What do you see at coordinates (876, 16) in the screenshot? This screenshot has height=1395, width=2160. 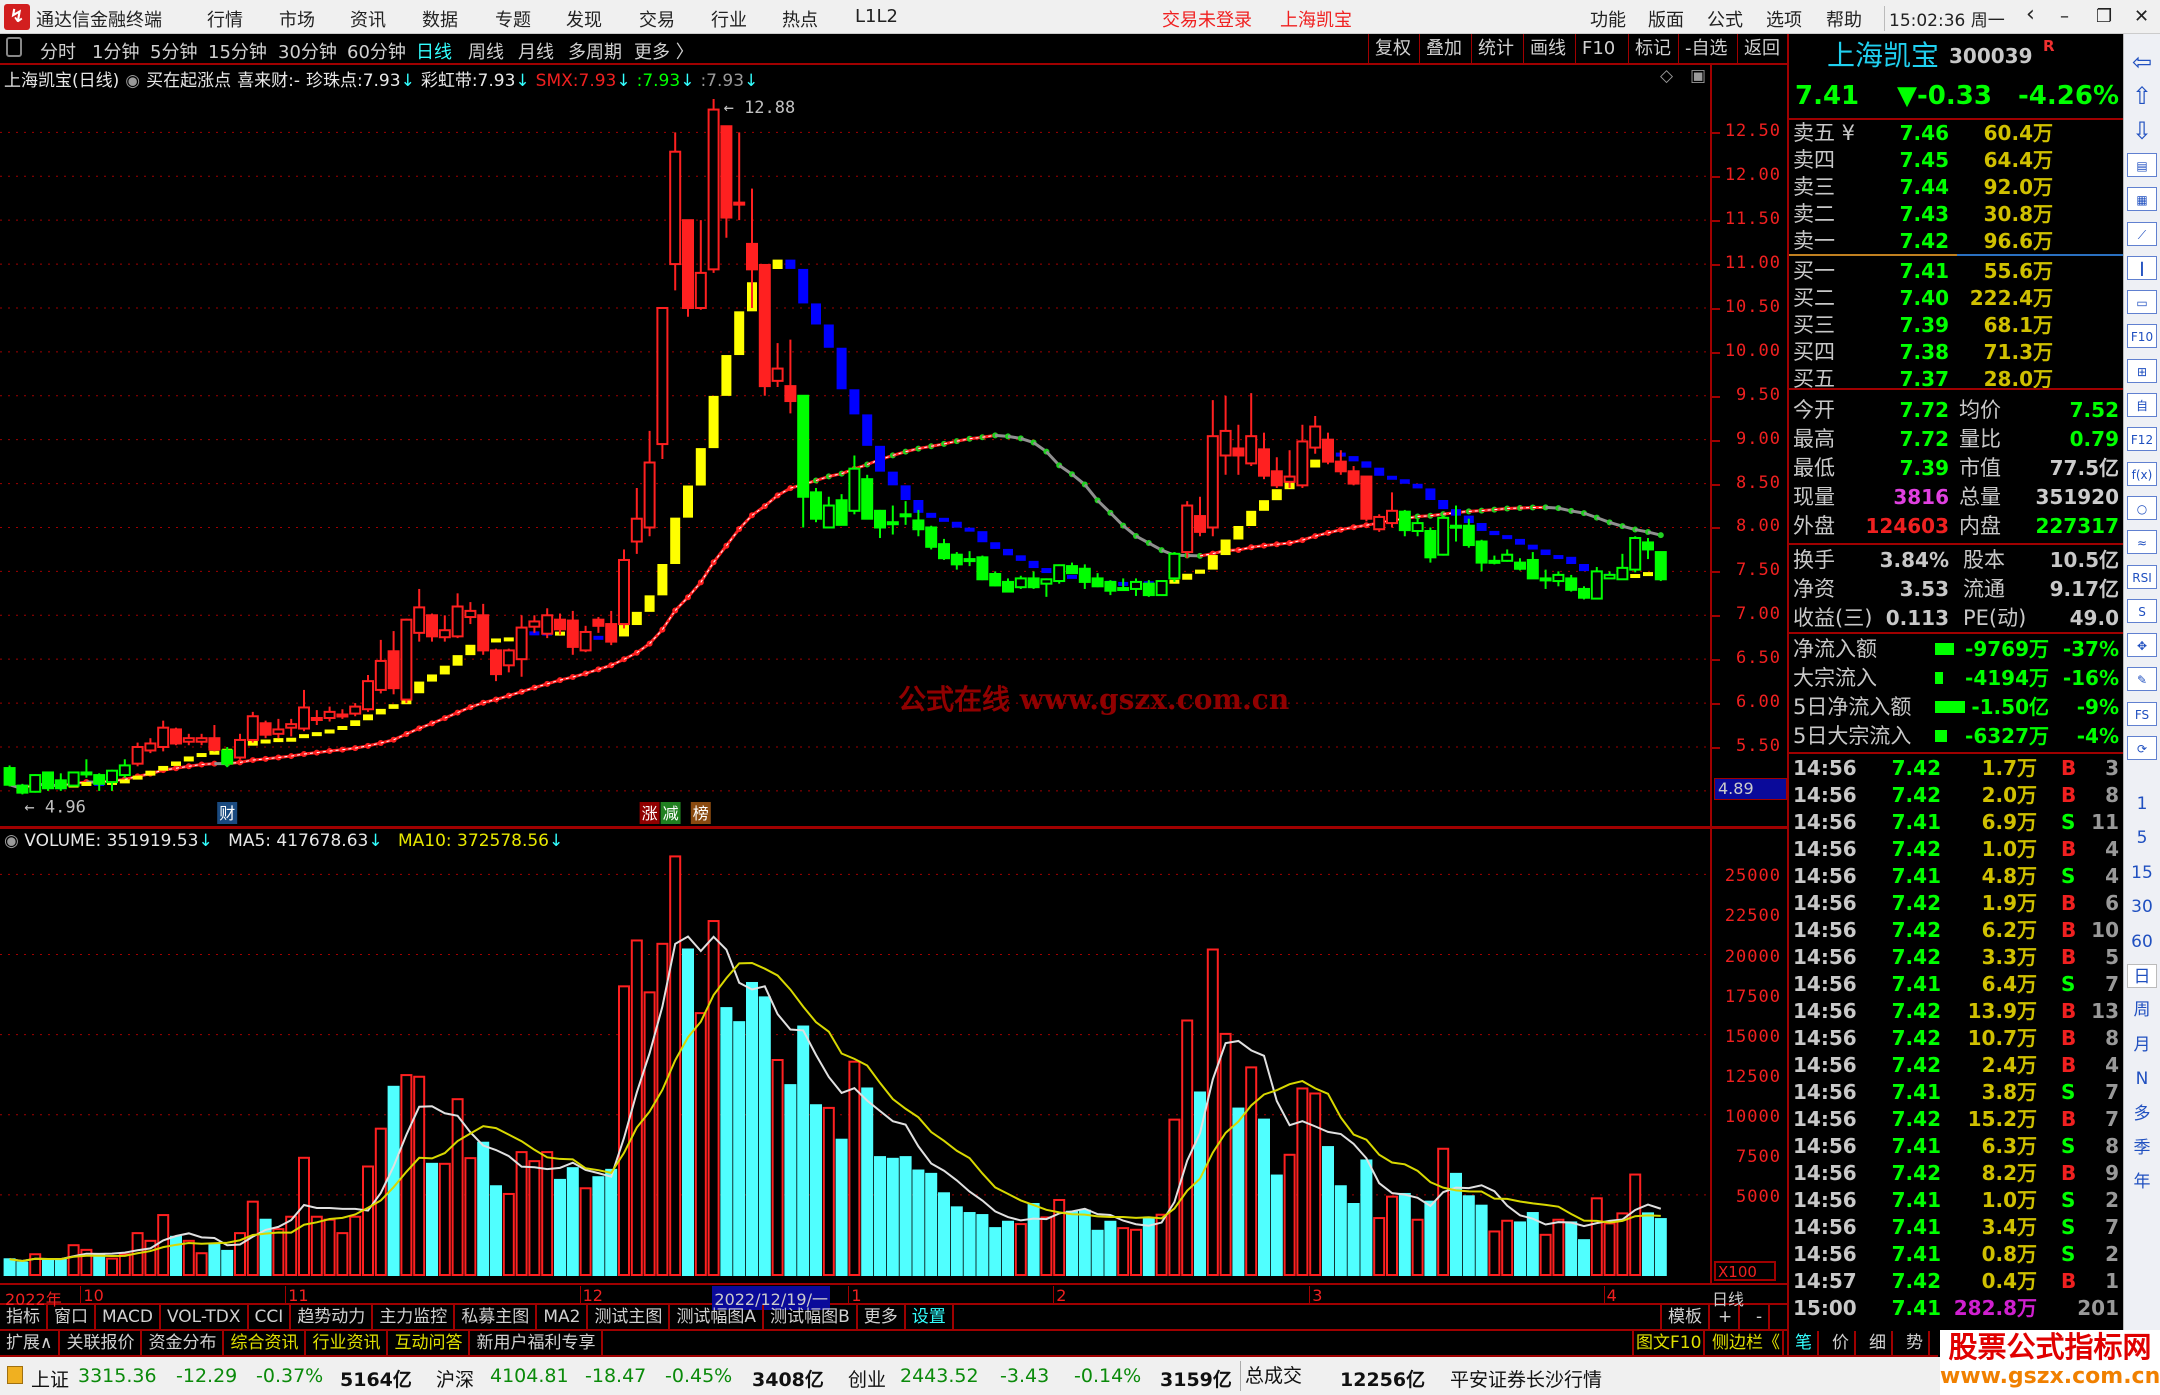 I see `menu-l1l2: L1L2` at bounding box center [876, 16].